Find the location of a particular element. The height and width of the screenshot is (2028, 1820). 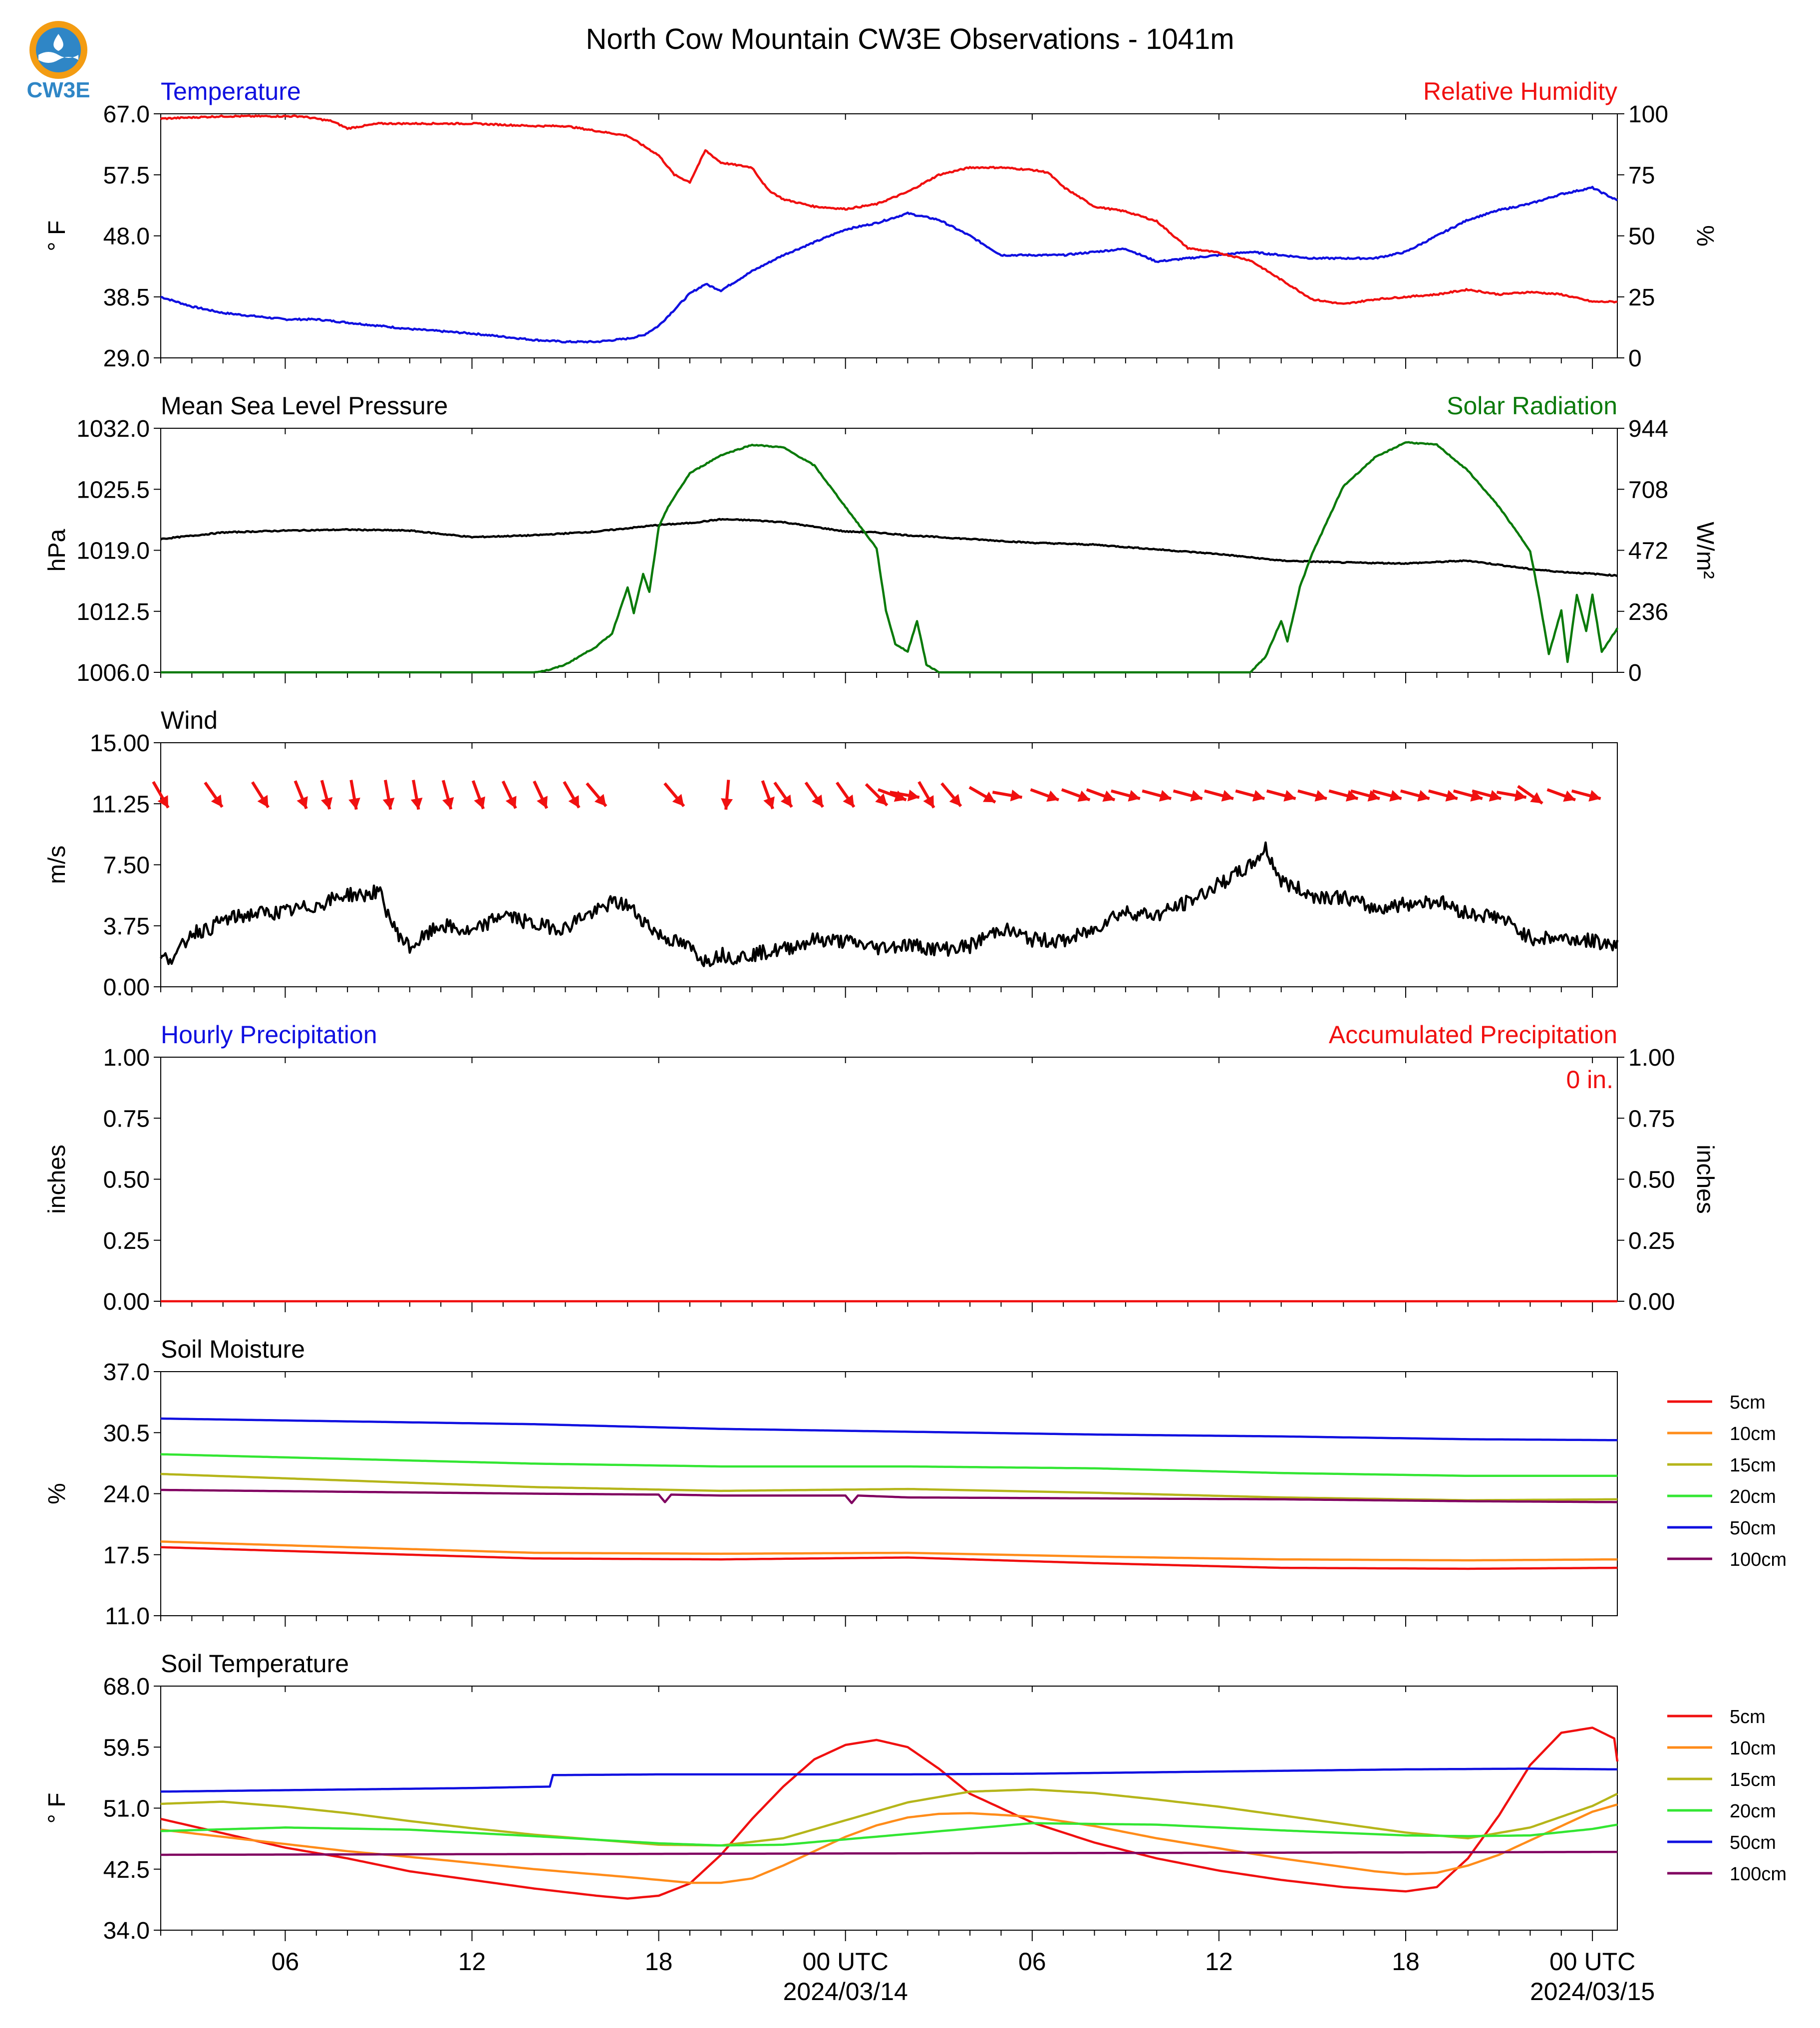

series-line-green is located at coordinates (889, 557).